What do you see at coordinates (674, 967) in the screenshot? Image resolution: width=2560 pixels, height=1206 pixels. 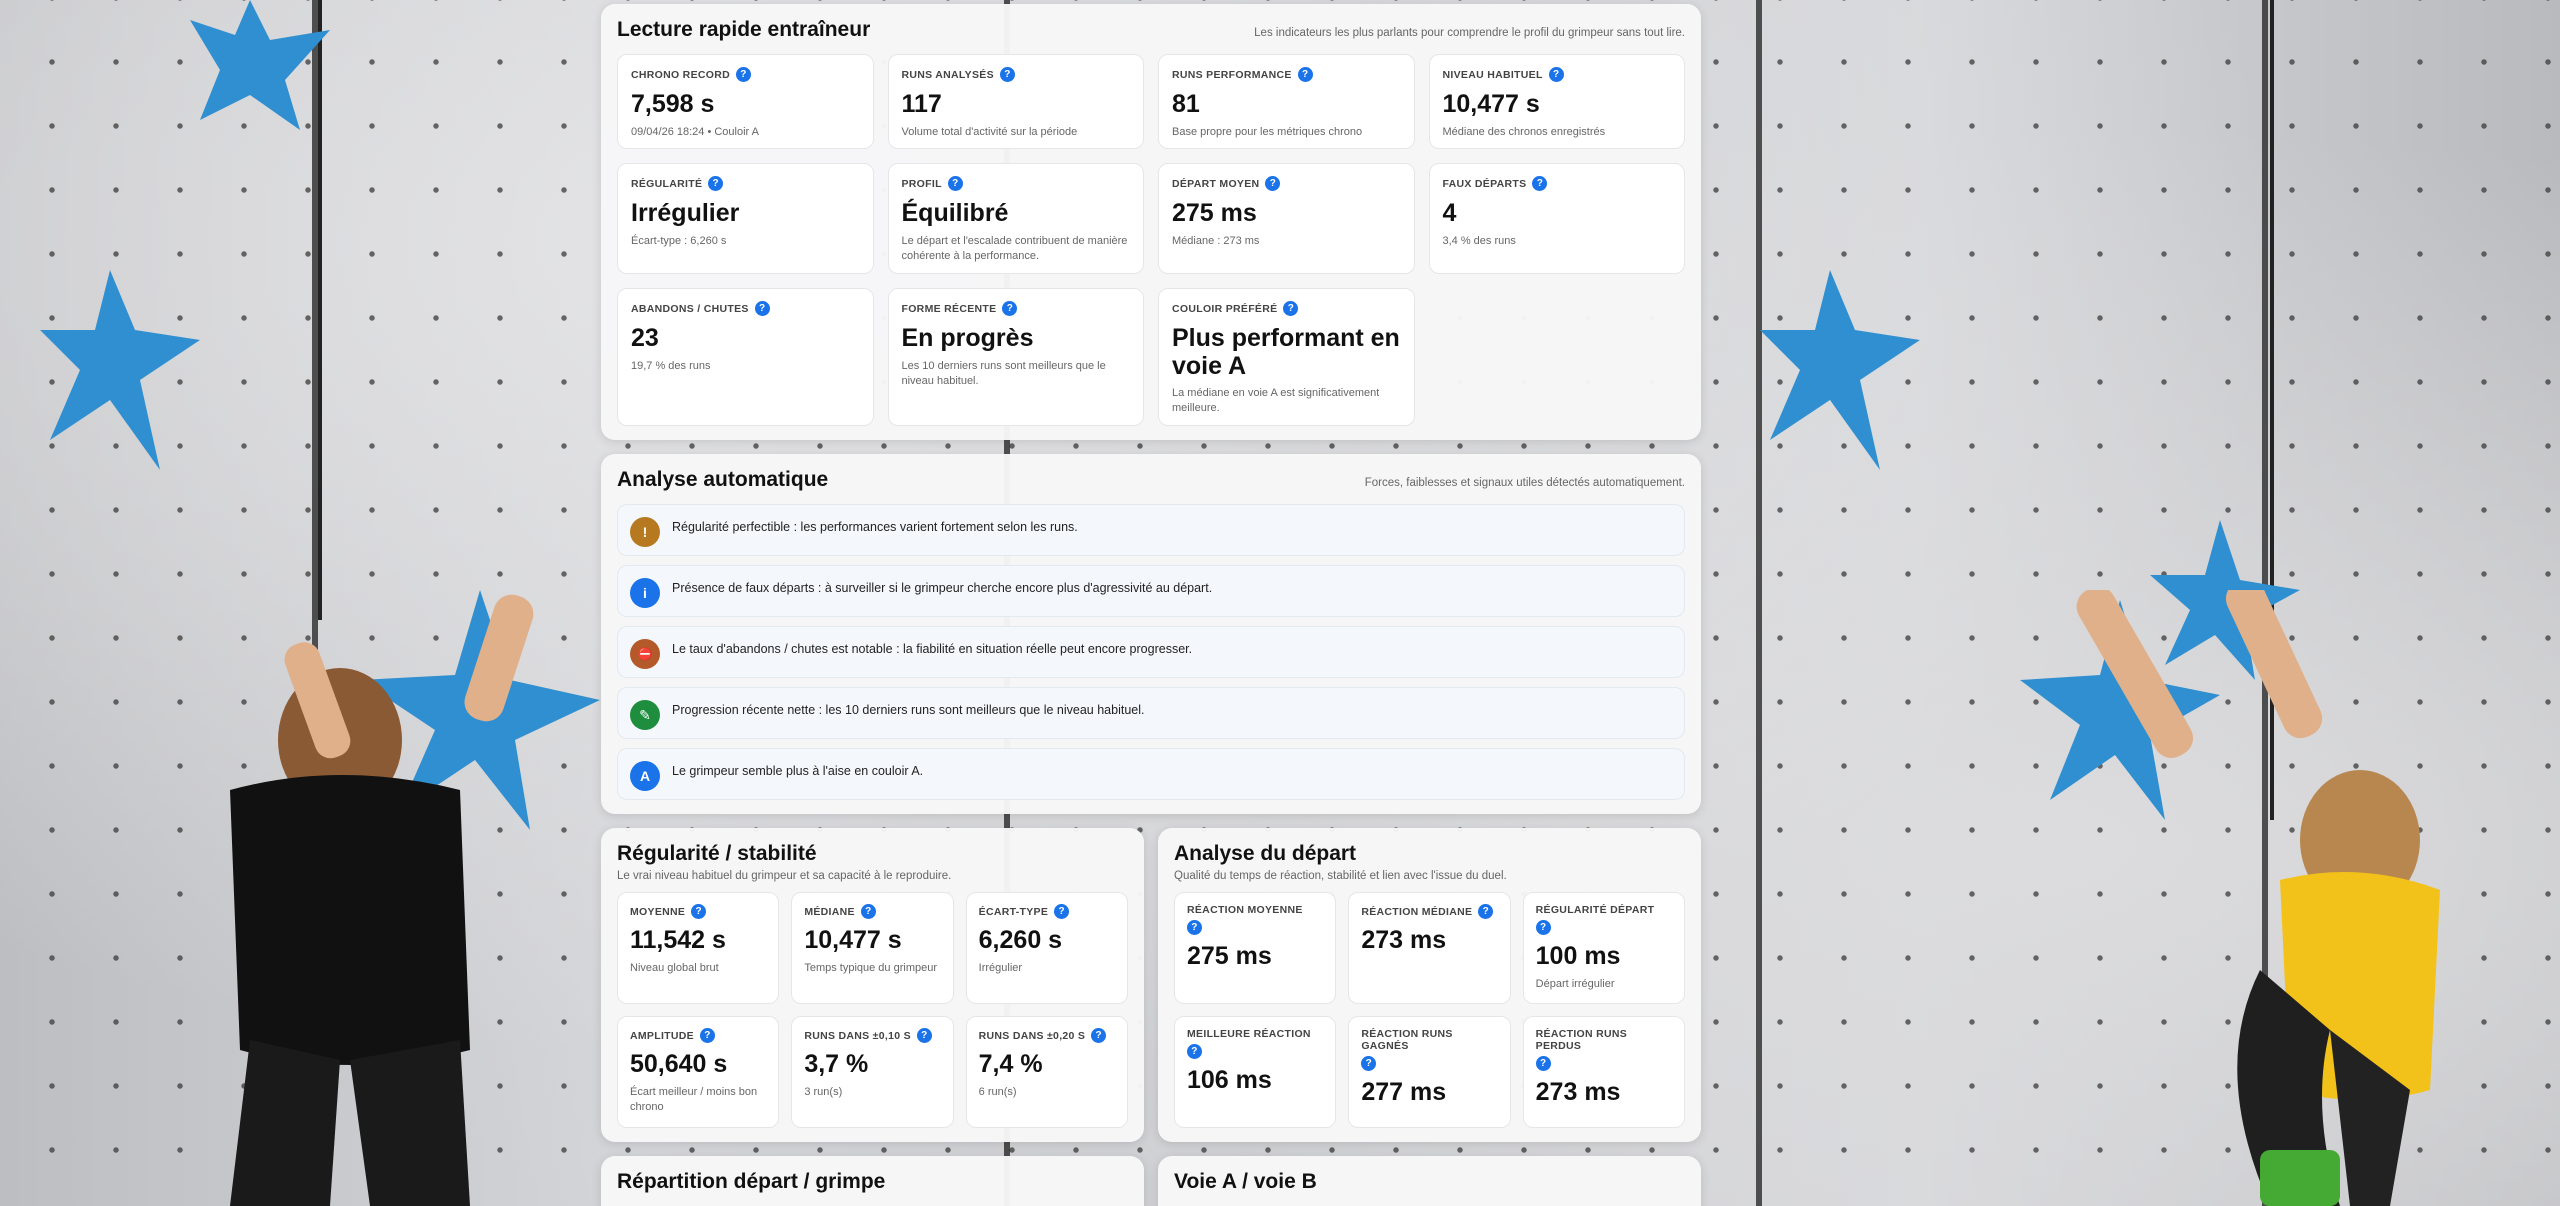 I see `card-note: Niveau global brut` at bounding box center [674, 967].